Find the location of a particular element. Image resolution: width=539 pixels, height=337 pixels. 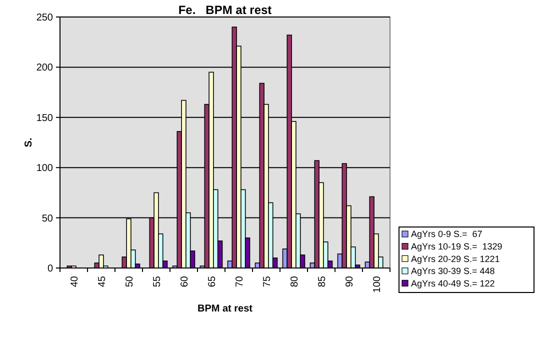

x-tick-label: 60 is located at coordinates (184, 282).